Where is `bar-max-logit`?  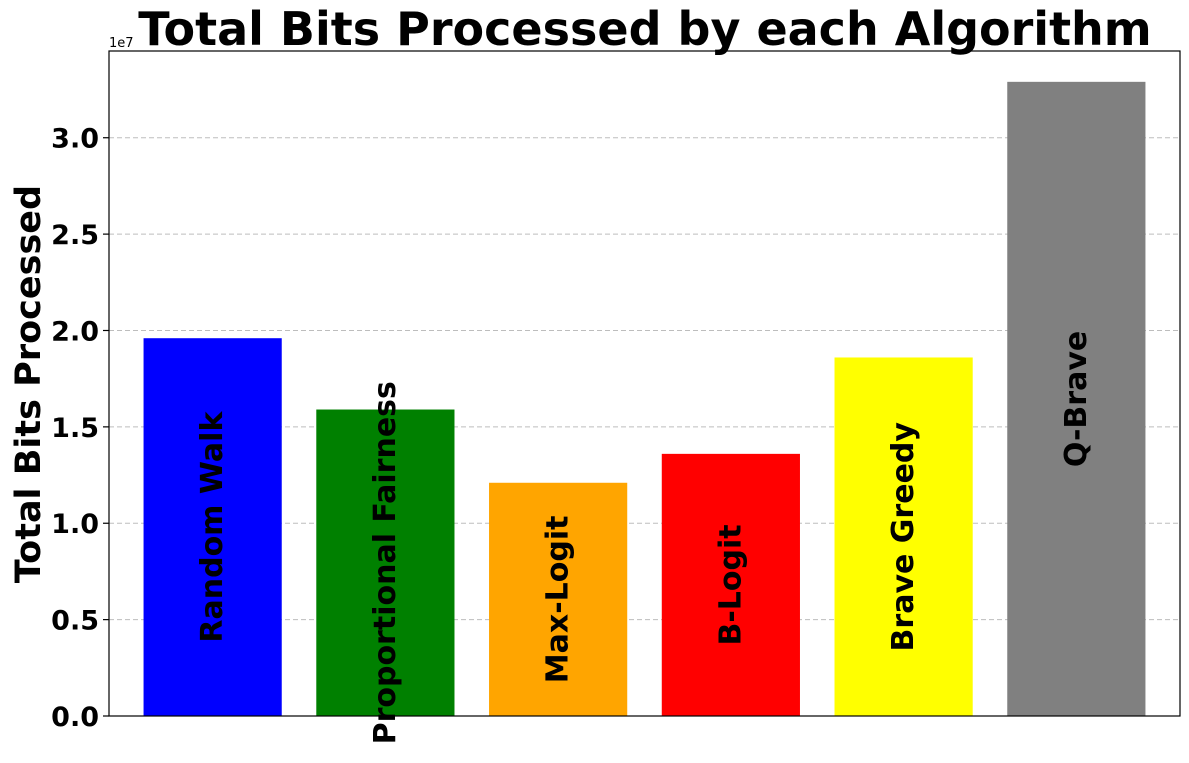
bar-max-logit is located at coordinates (558, 599).